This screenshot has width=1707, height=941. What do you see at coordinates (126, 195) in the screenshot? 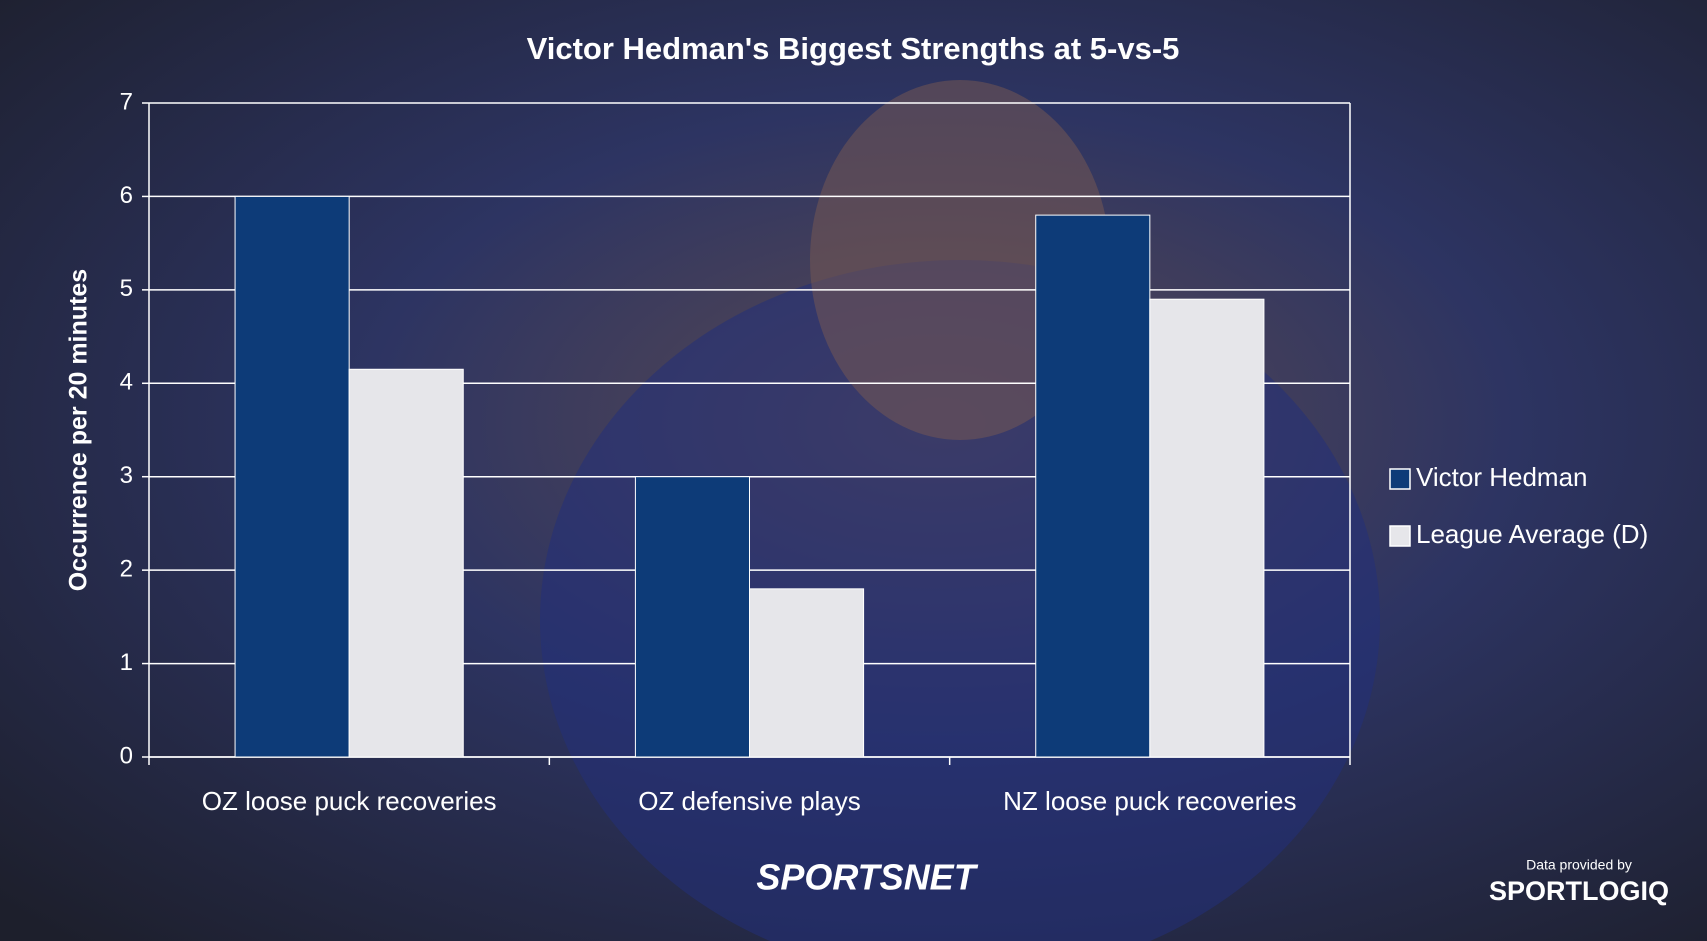
I see `y-tick-label: 6` at bounding box center [126, 195].